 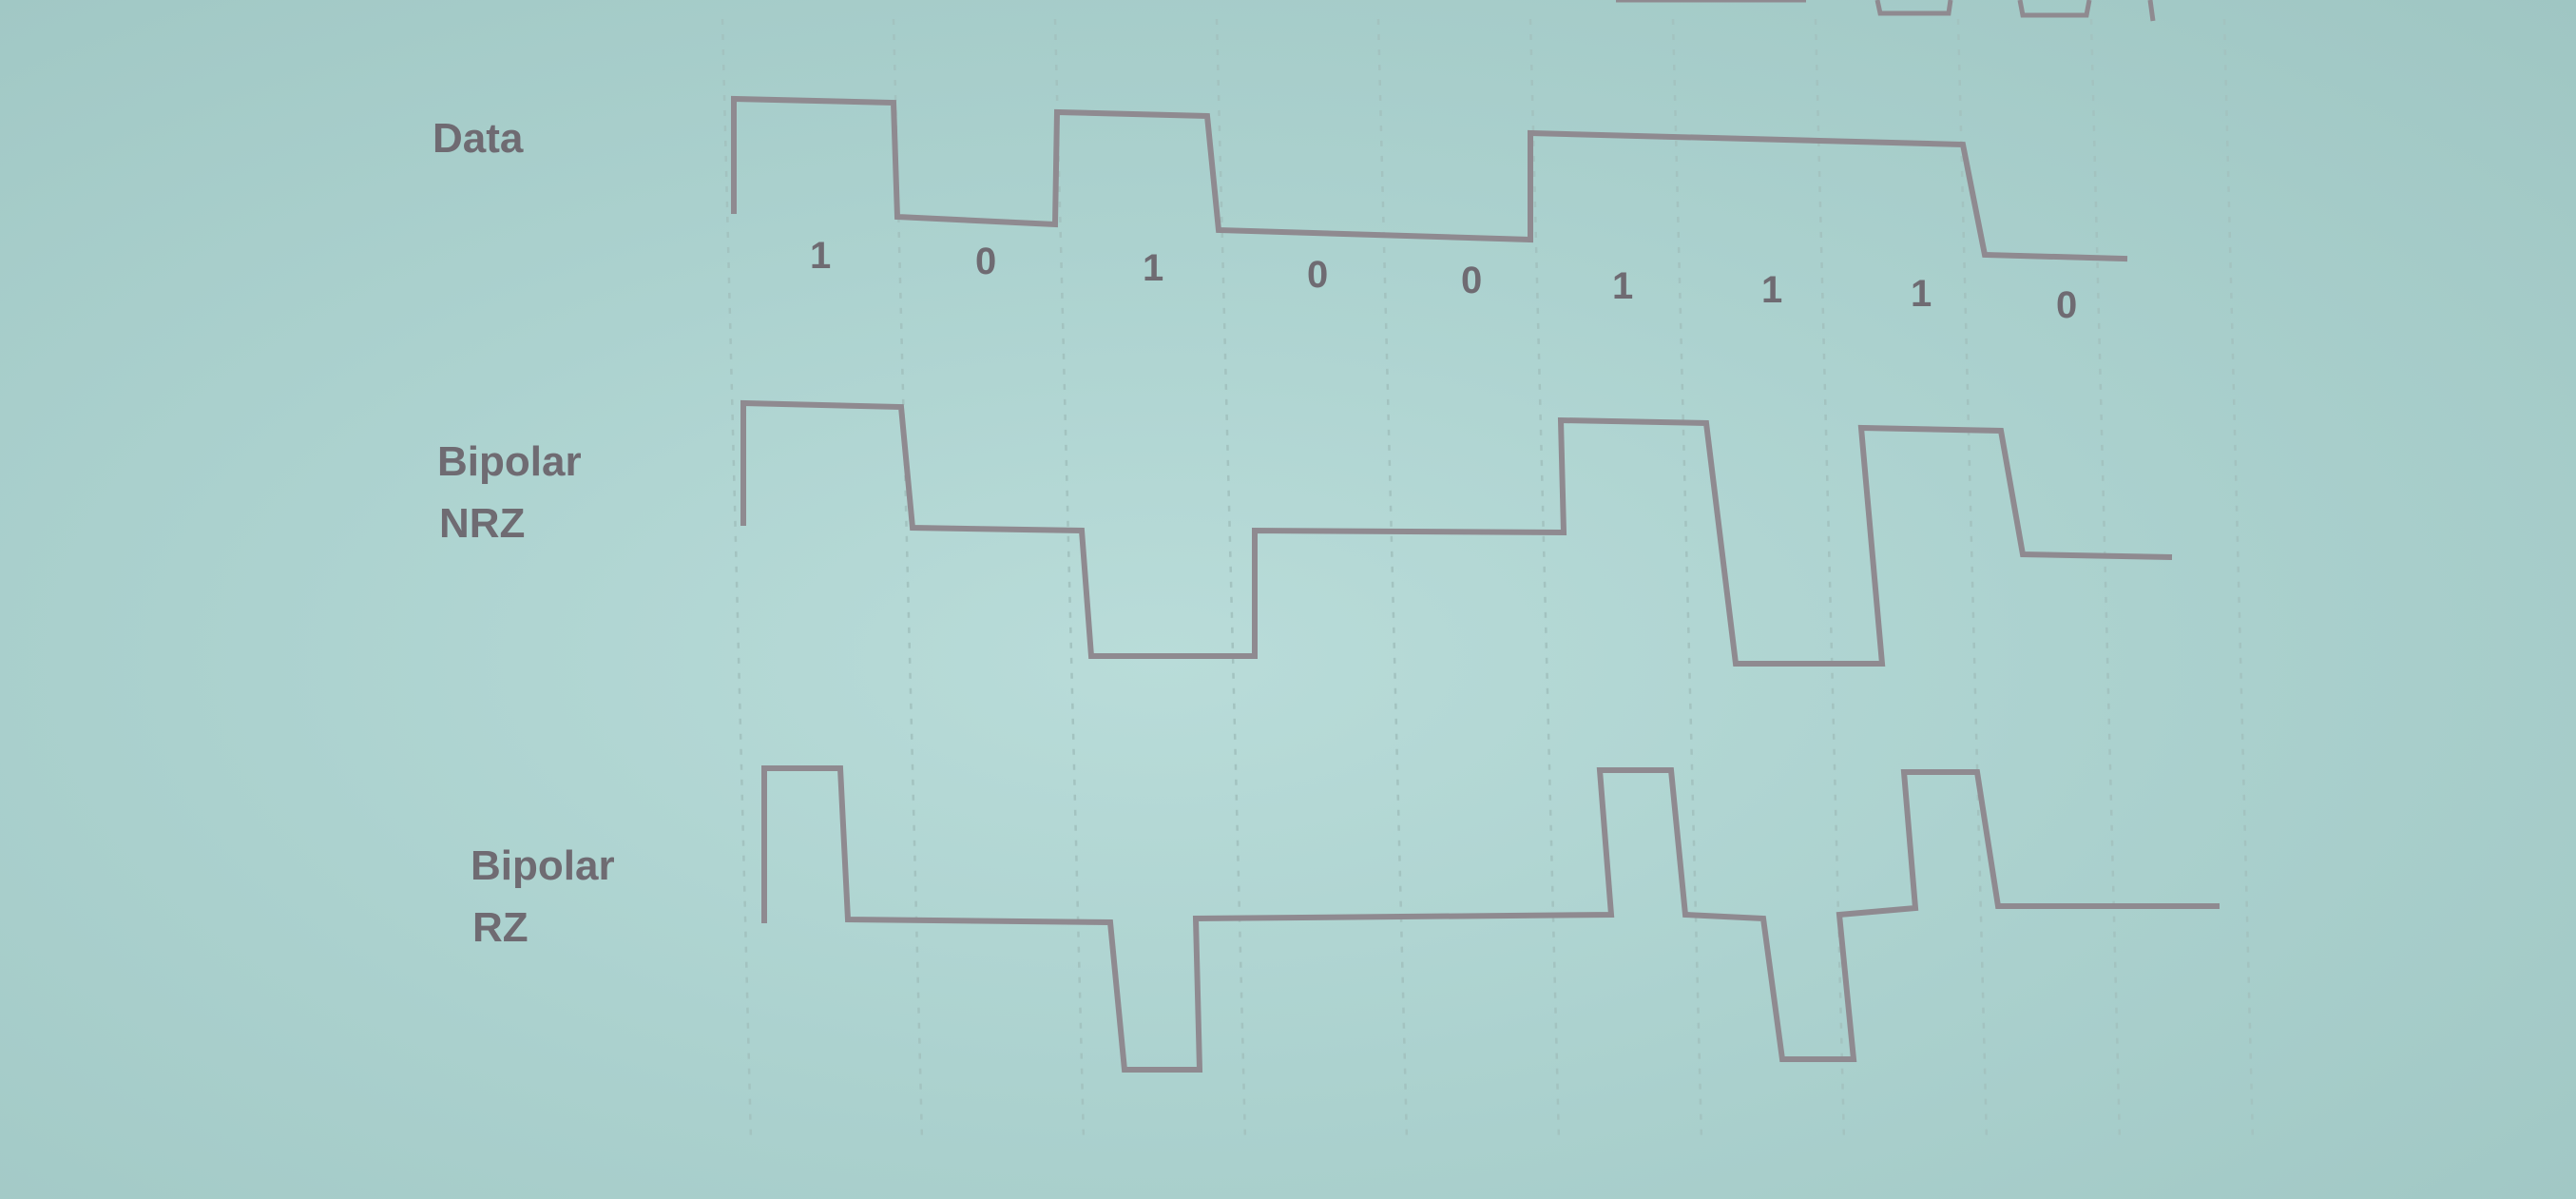 I want to click on row-label-data: Data, so click(x=478, y=138).